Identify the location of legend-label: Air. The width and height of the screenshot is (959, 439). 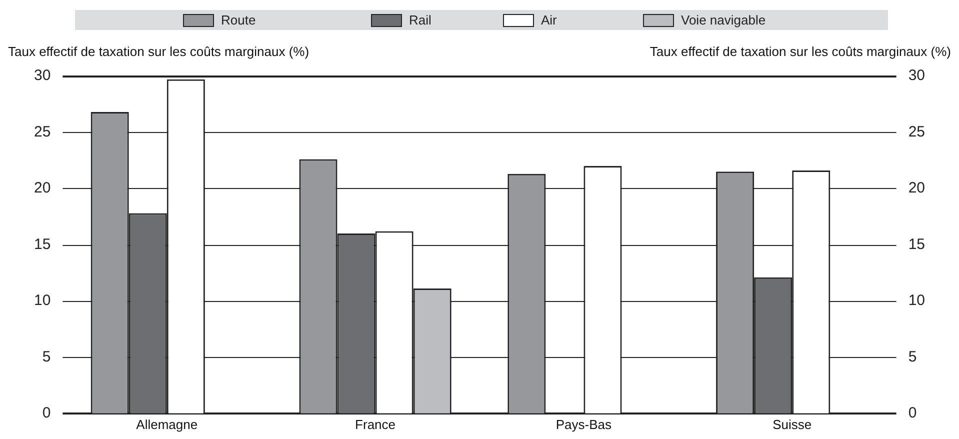
(549, 20).